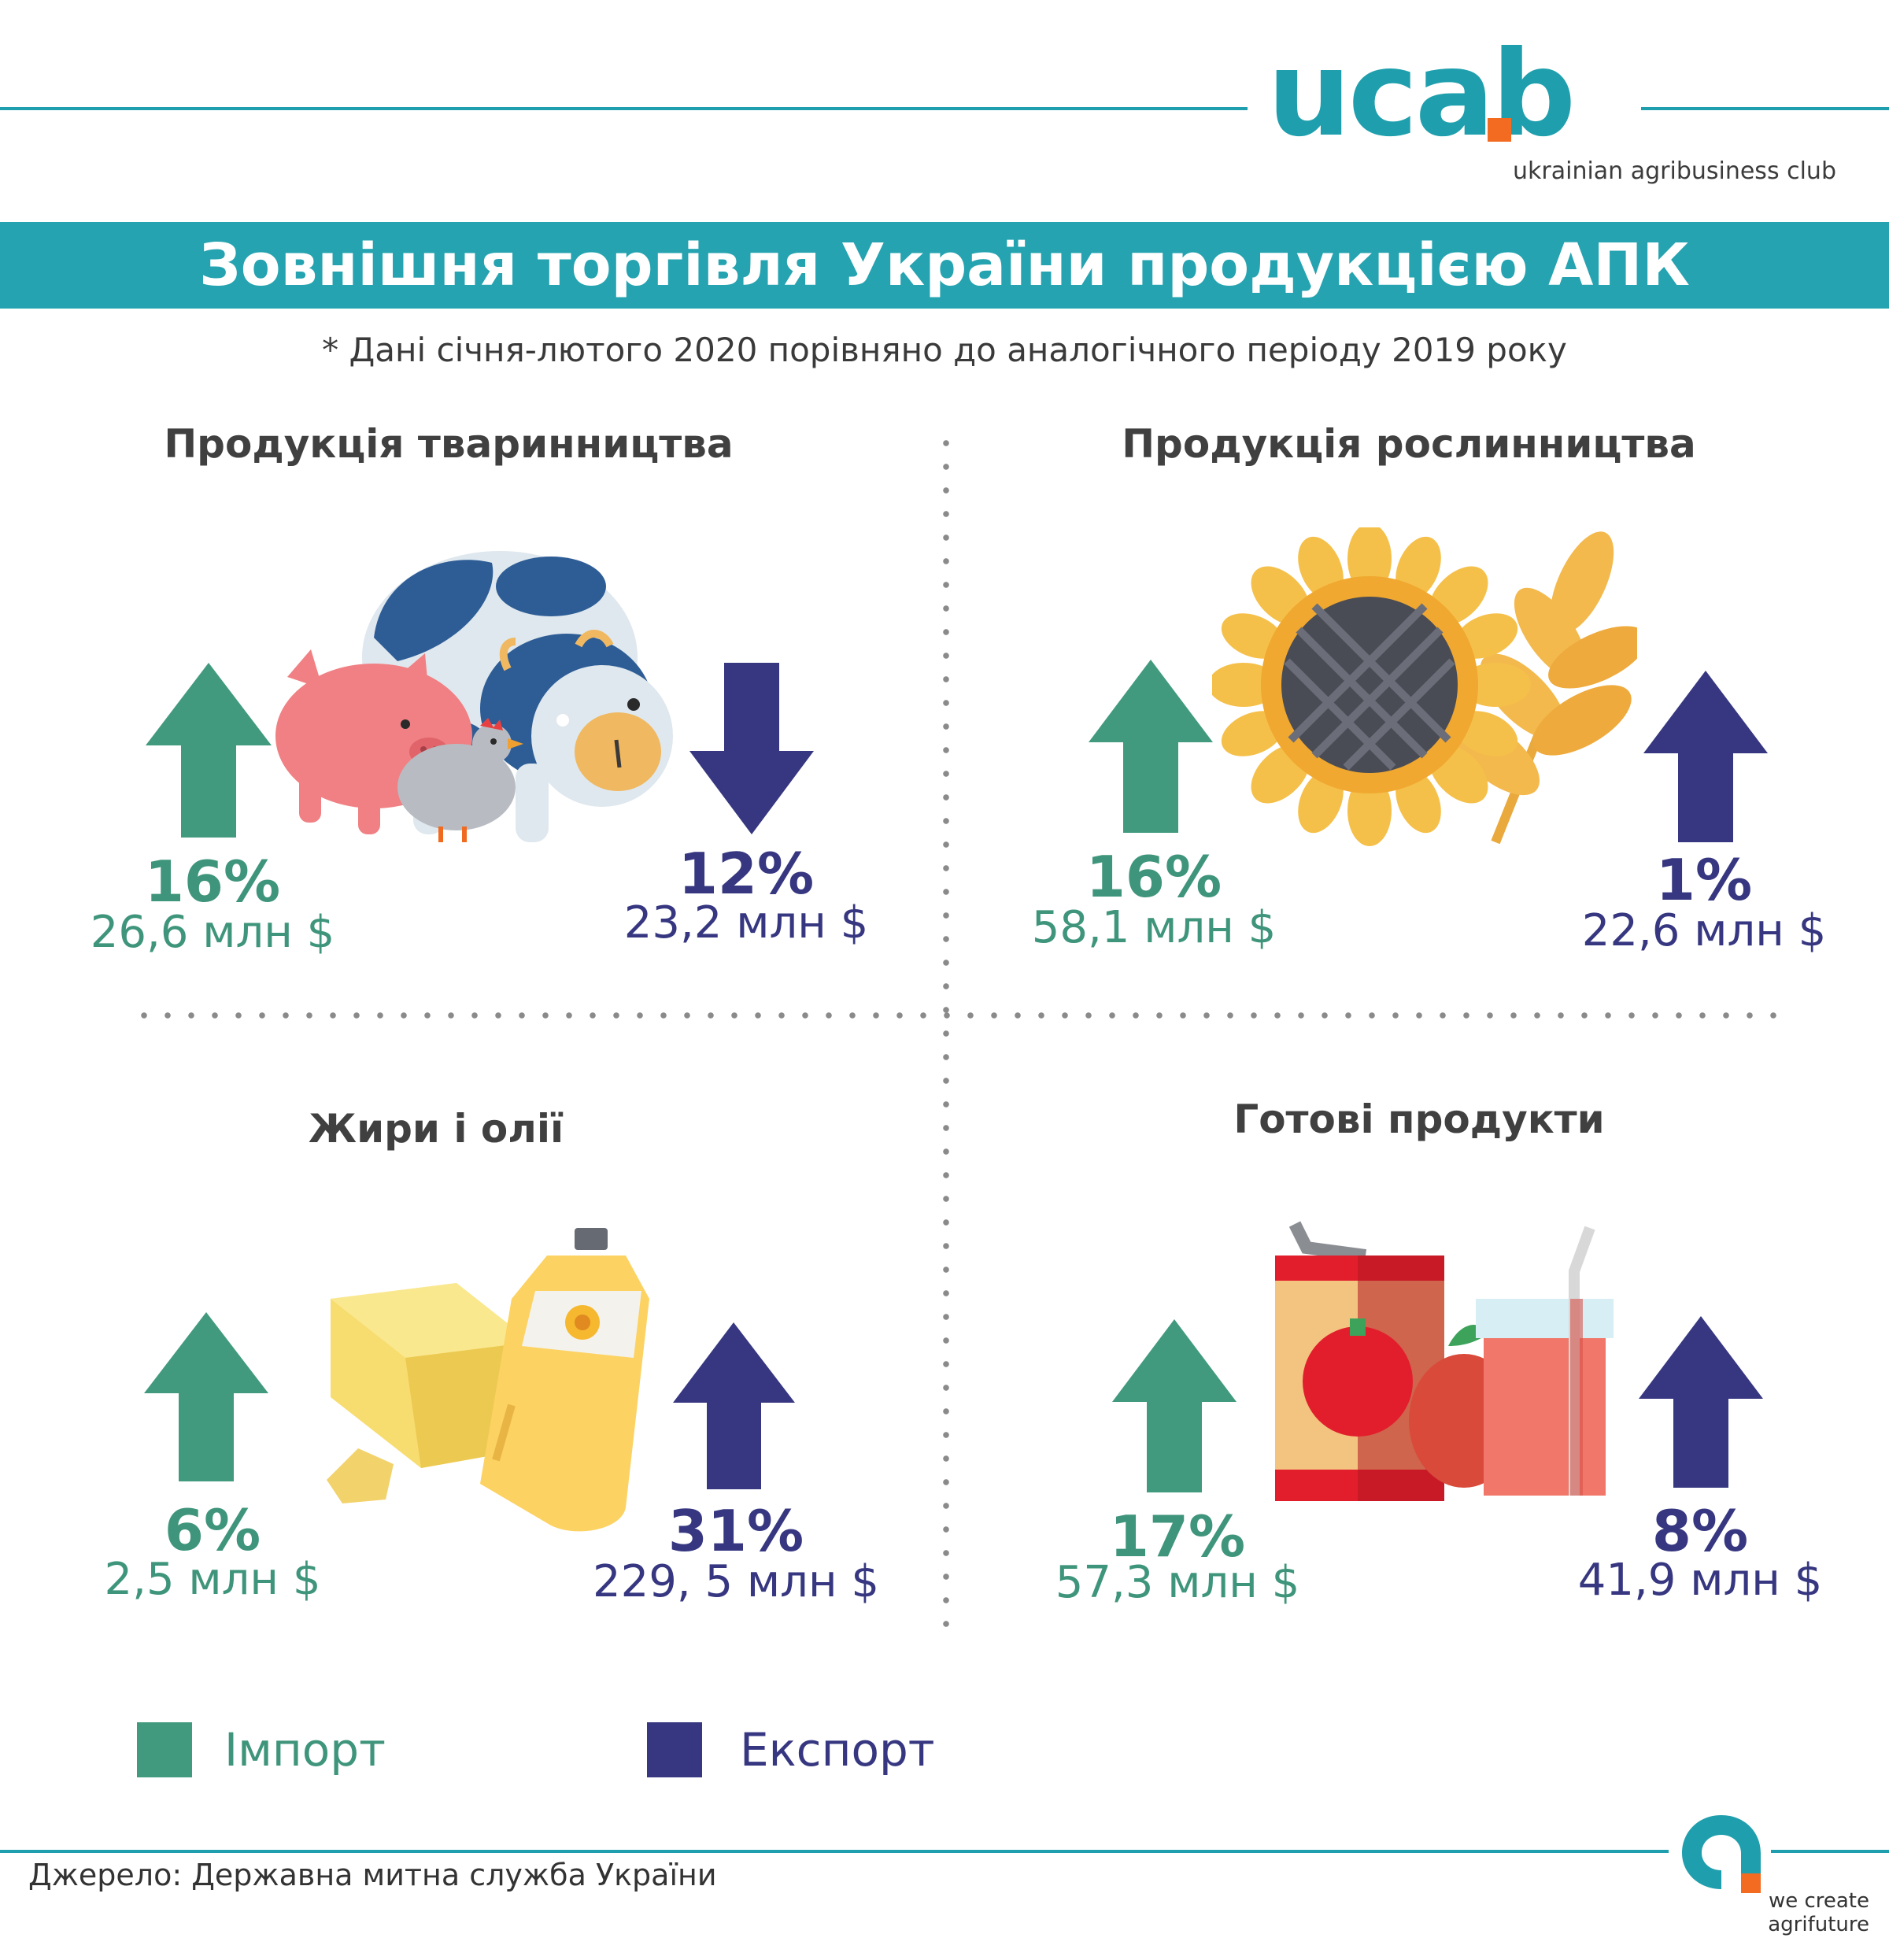 The image size is (1889, 1960). Describe the element at coordinates (1154, 928) in the screenshot. I see `import-value: 58,1 млн $` at that location.